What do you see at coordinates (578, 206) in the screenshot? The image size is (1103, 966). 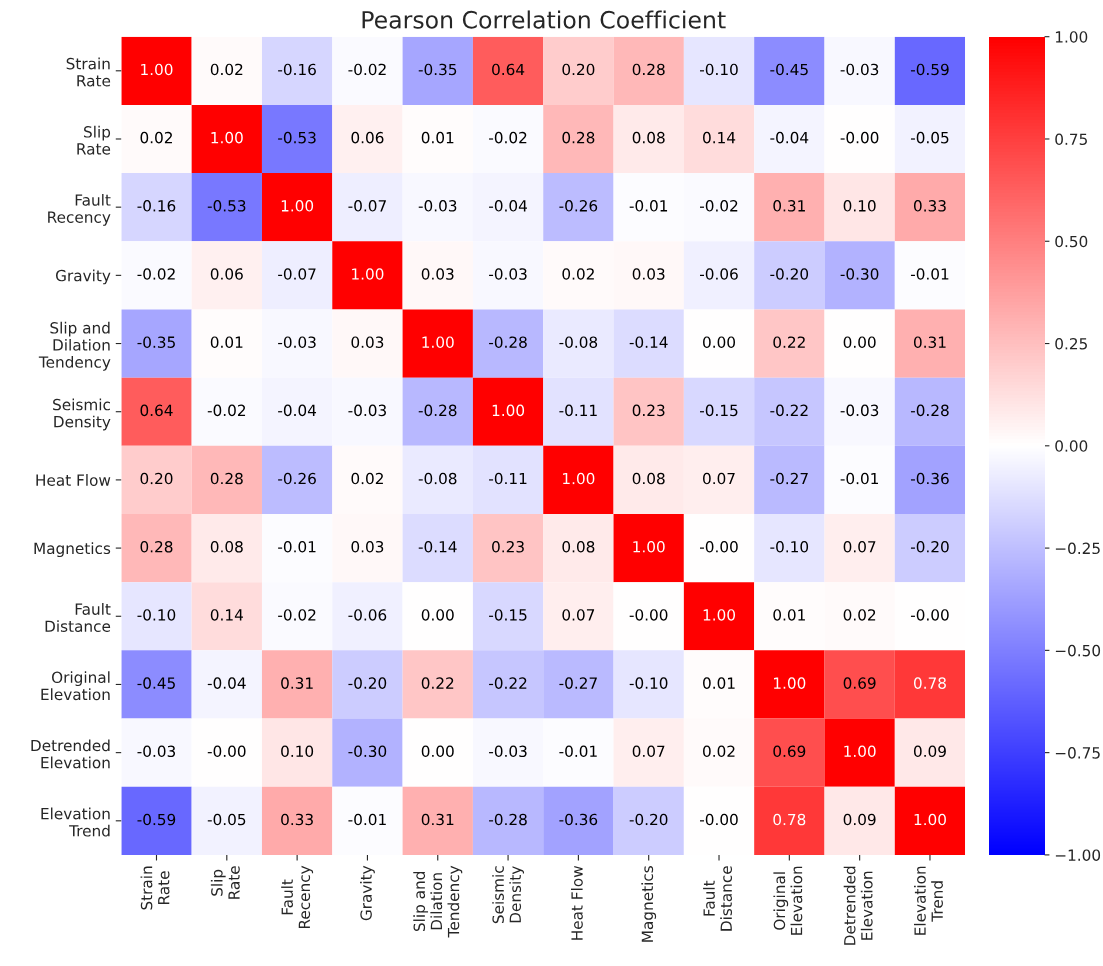 I see `data-label: -0.26` at bounding box center [578, 206].